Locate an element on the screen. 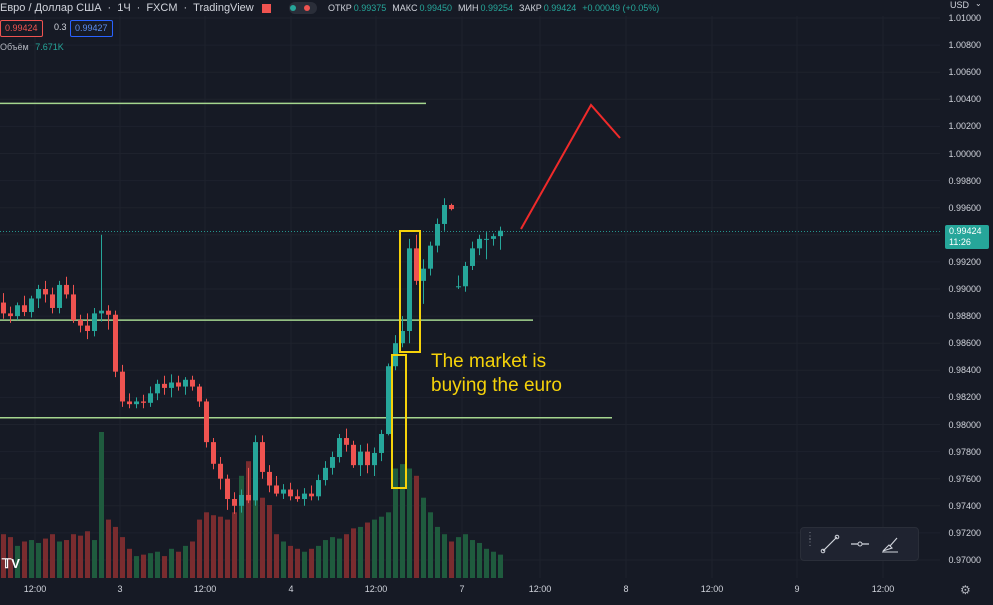  price-tick-label: 0.98400 is located at coordinates (964, 370).